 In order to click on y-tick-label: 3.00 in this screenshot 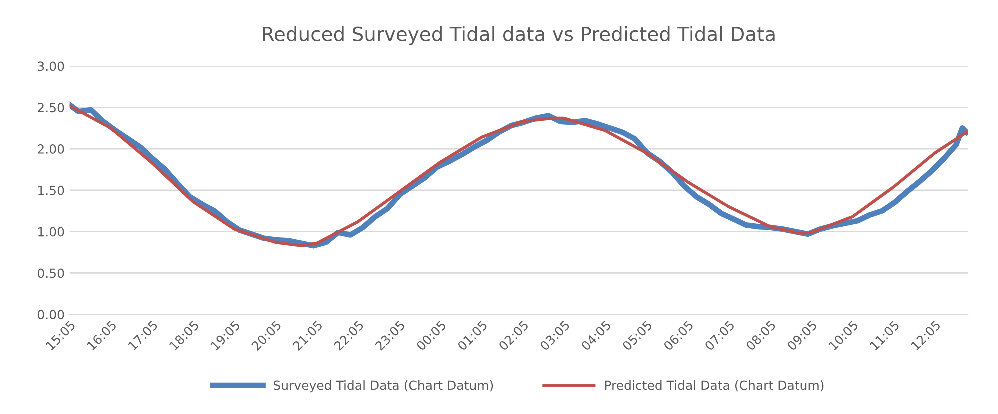, I will do `click(51, 67)`.